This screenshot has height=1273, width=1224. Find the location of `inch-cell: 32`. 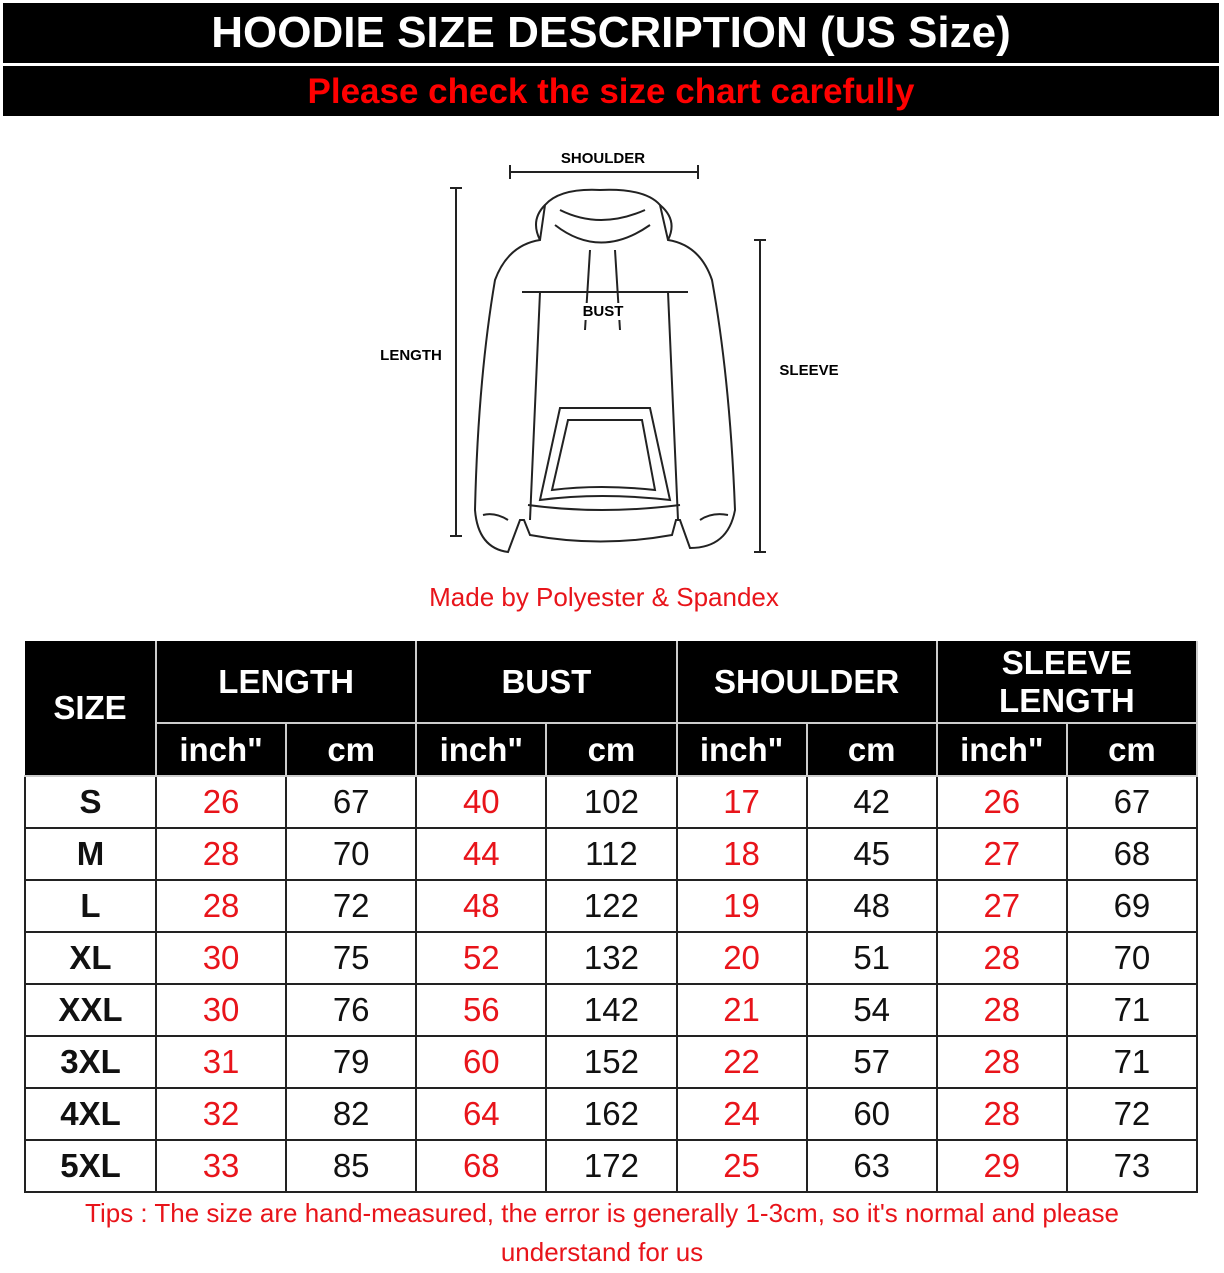

inch-cell: 32 is located at coordinates (221, 1114).